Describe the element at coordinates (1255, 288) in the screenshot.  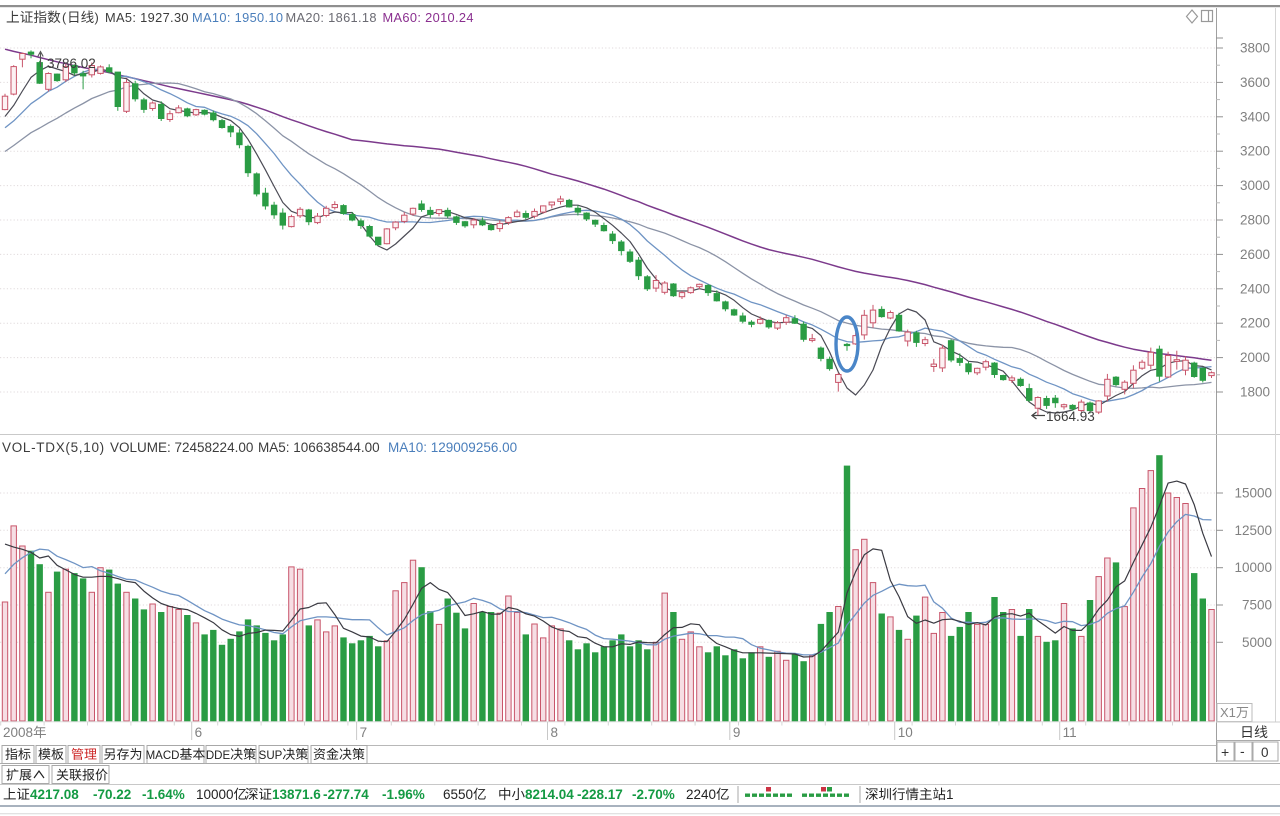
I see `svg-text: 2400` at that location.